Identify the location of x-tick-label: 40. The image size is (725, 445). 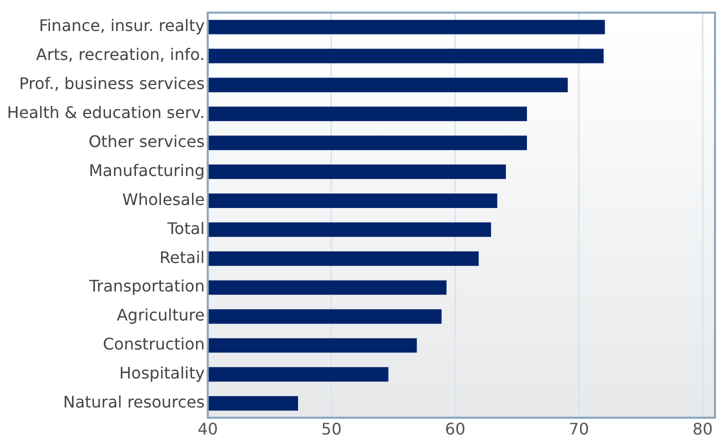
(208, 429).